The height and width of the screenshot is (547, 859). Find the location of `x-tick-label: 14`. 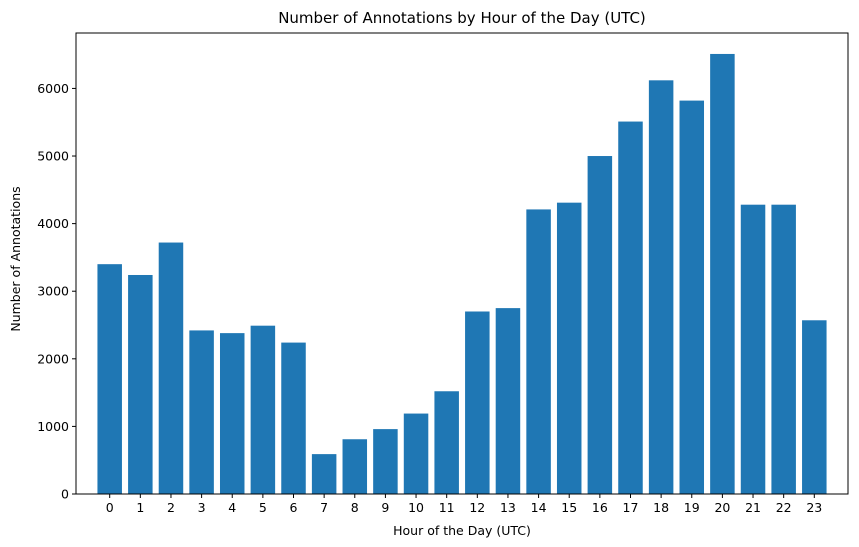

x-tick-label: 14 is located at coordinates (539, 507).